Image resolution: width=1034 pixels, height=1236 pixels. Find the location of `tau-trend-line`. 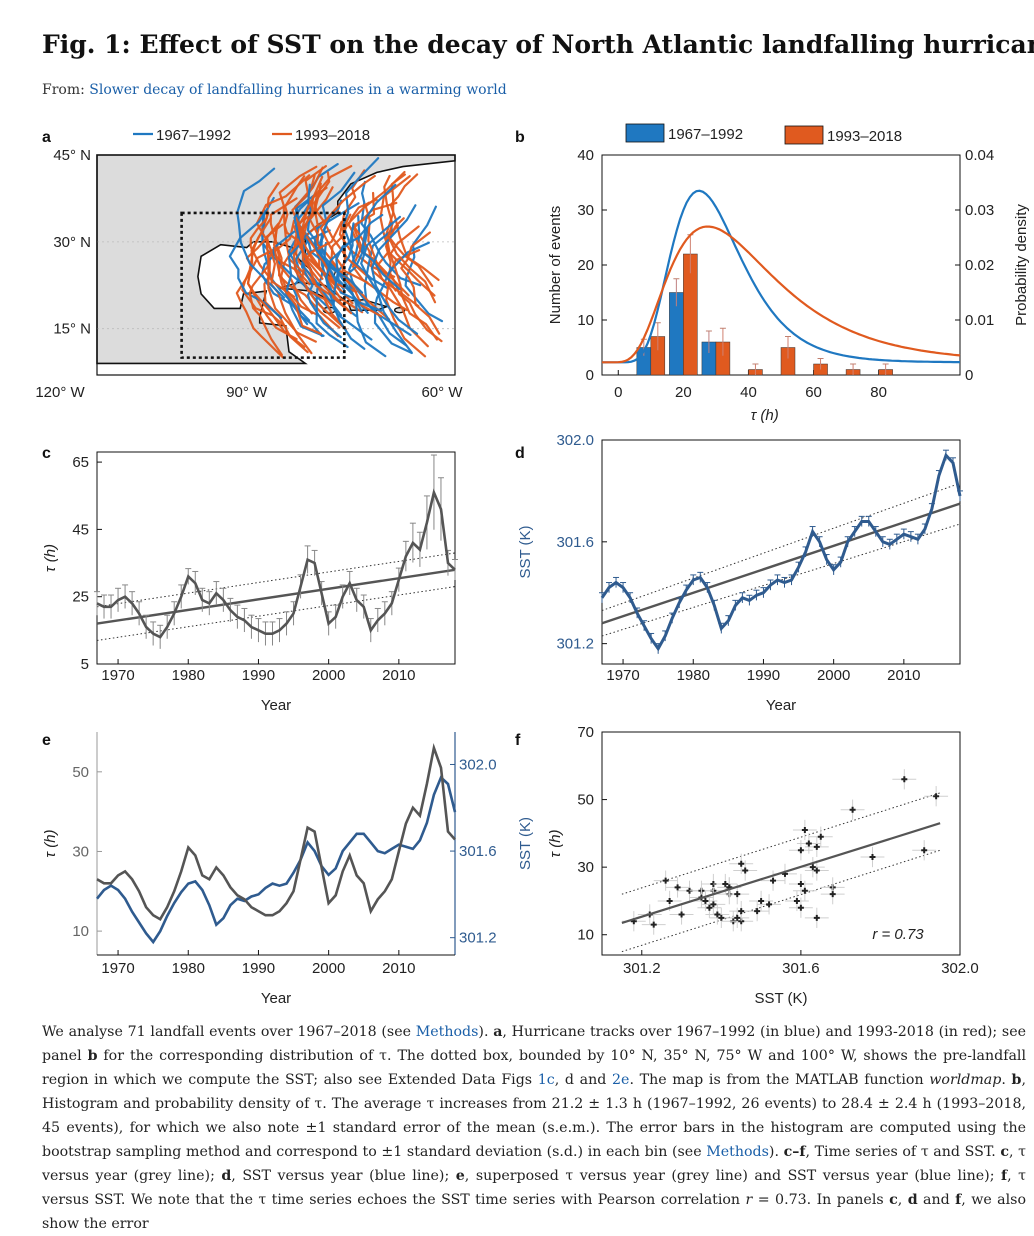

tau-trend-line is located at coordinates (276, 596).